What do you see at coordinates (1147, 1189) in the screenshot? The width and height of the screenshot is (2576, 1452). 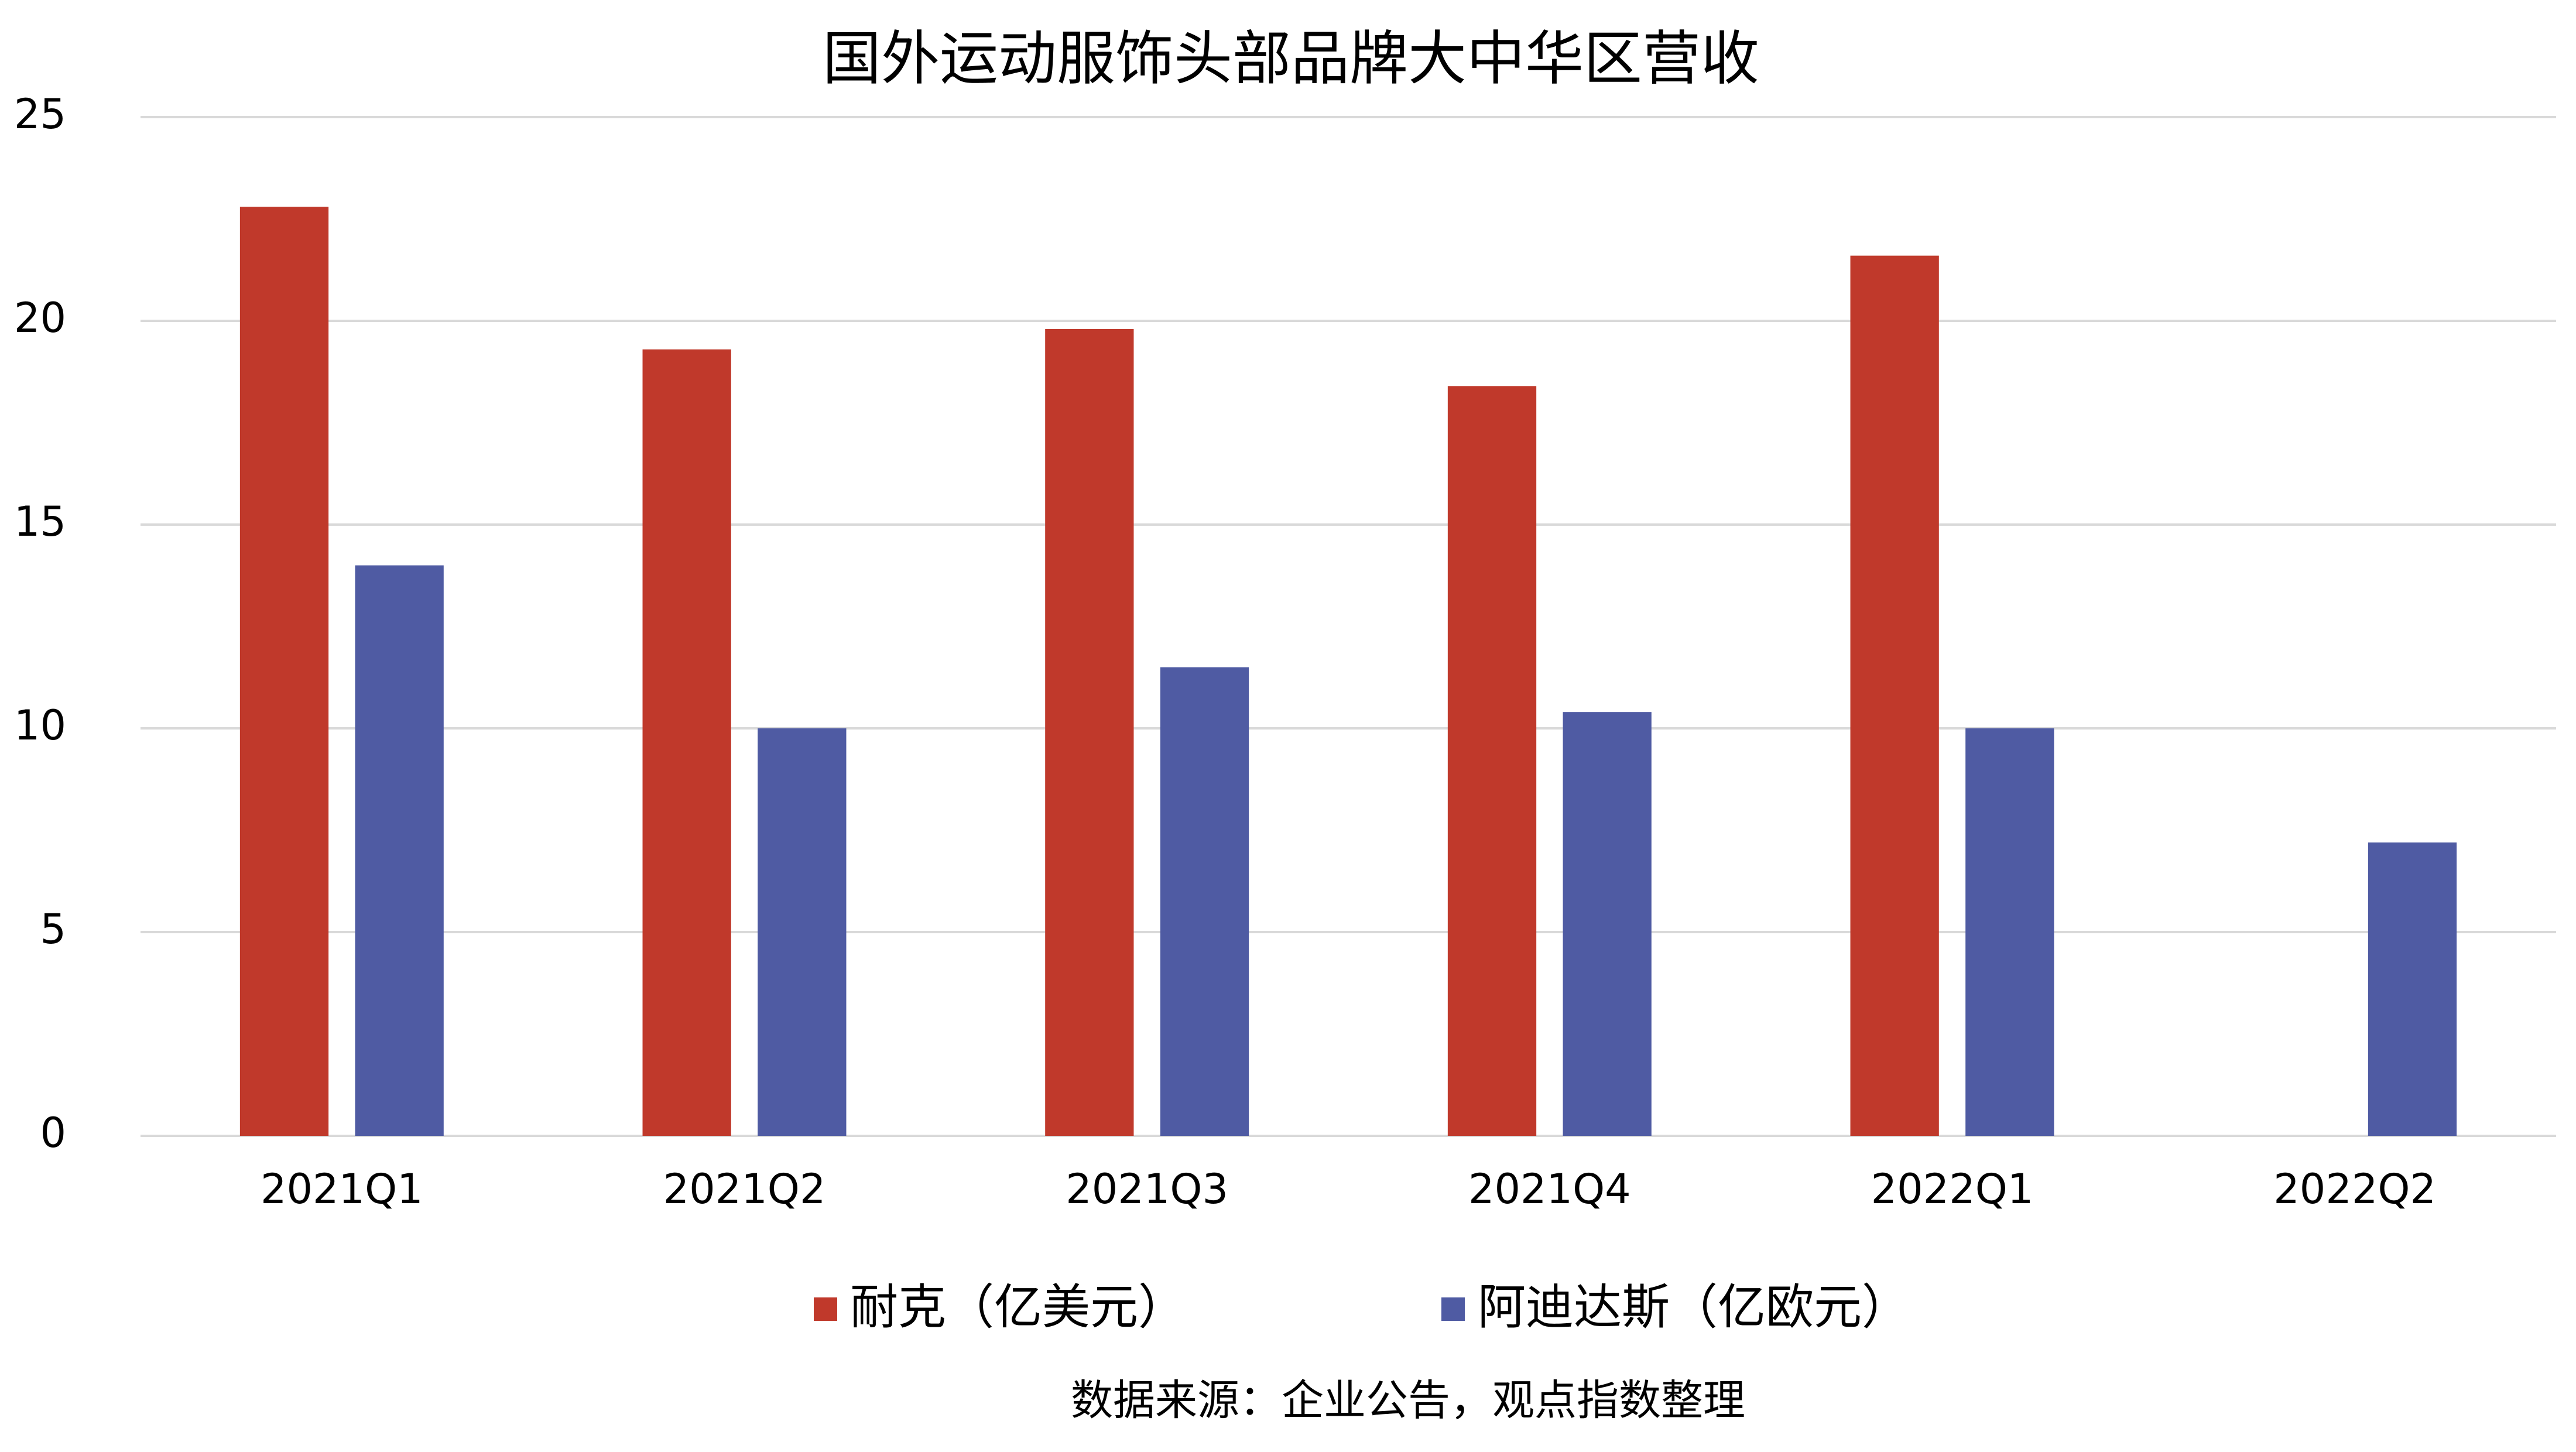 I see `x-tick-label: 2021Q3` at bounding box center [1147, 1189].